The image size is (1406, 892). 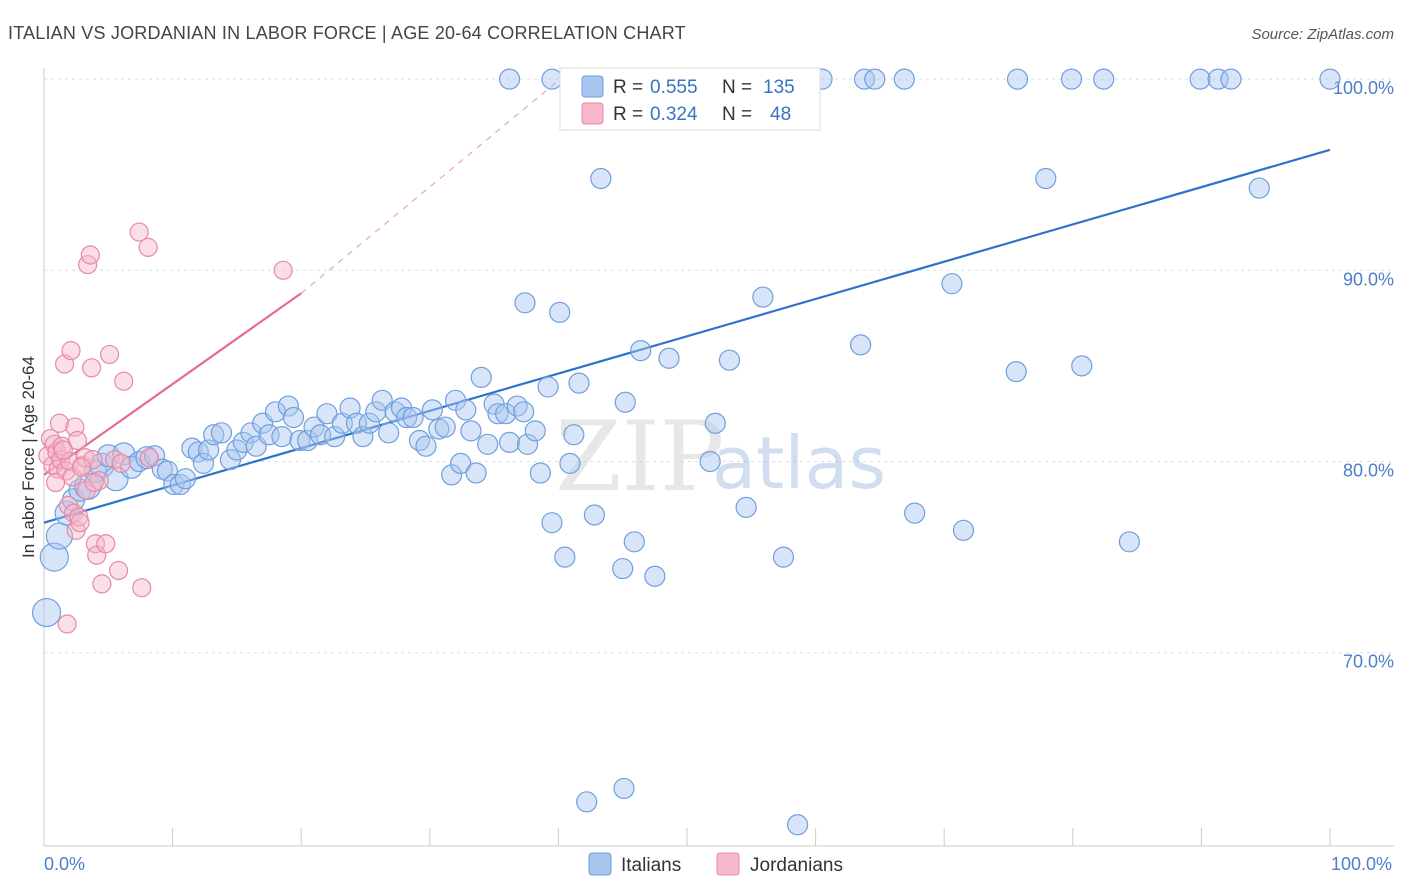 I want to click on legend-n-value-italians: 135, so click(x=779, y=87).